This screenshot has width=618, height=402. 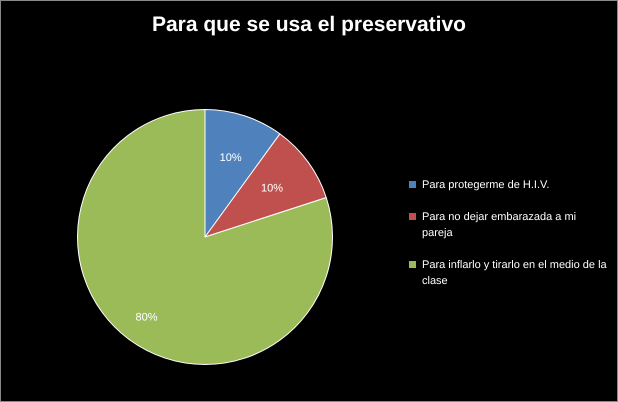 What do you see at coordinates (147, 317) in the screenshot?
I see `data-label: 80%` at bounding box center [147, 317].